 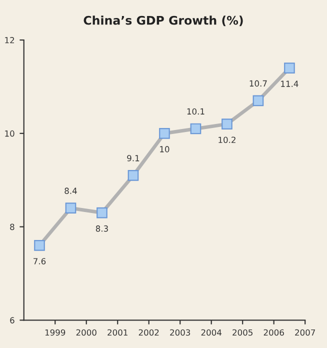 What do you see at coordinates (289, 83) in the screenshot?
I see `data-label: 11.4` at bounding box center [289, 83].